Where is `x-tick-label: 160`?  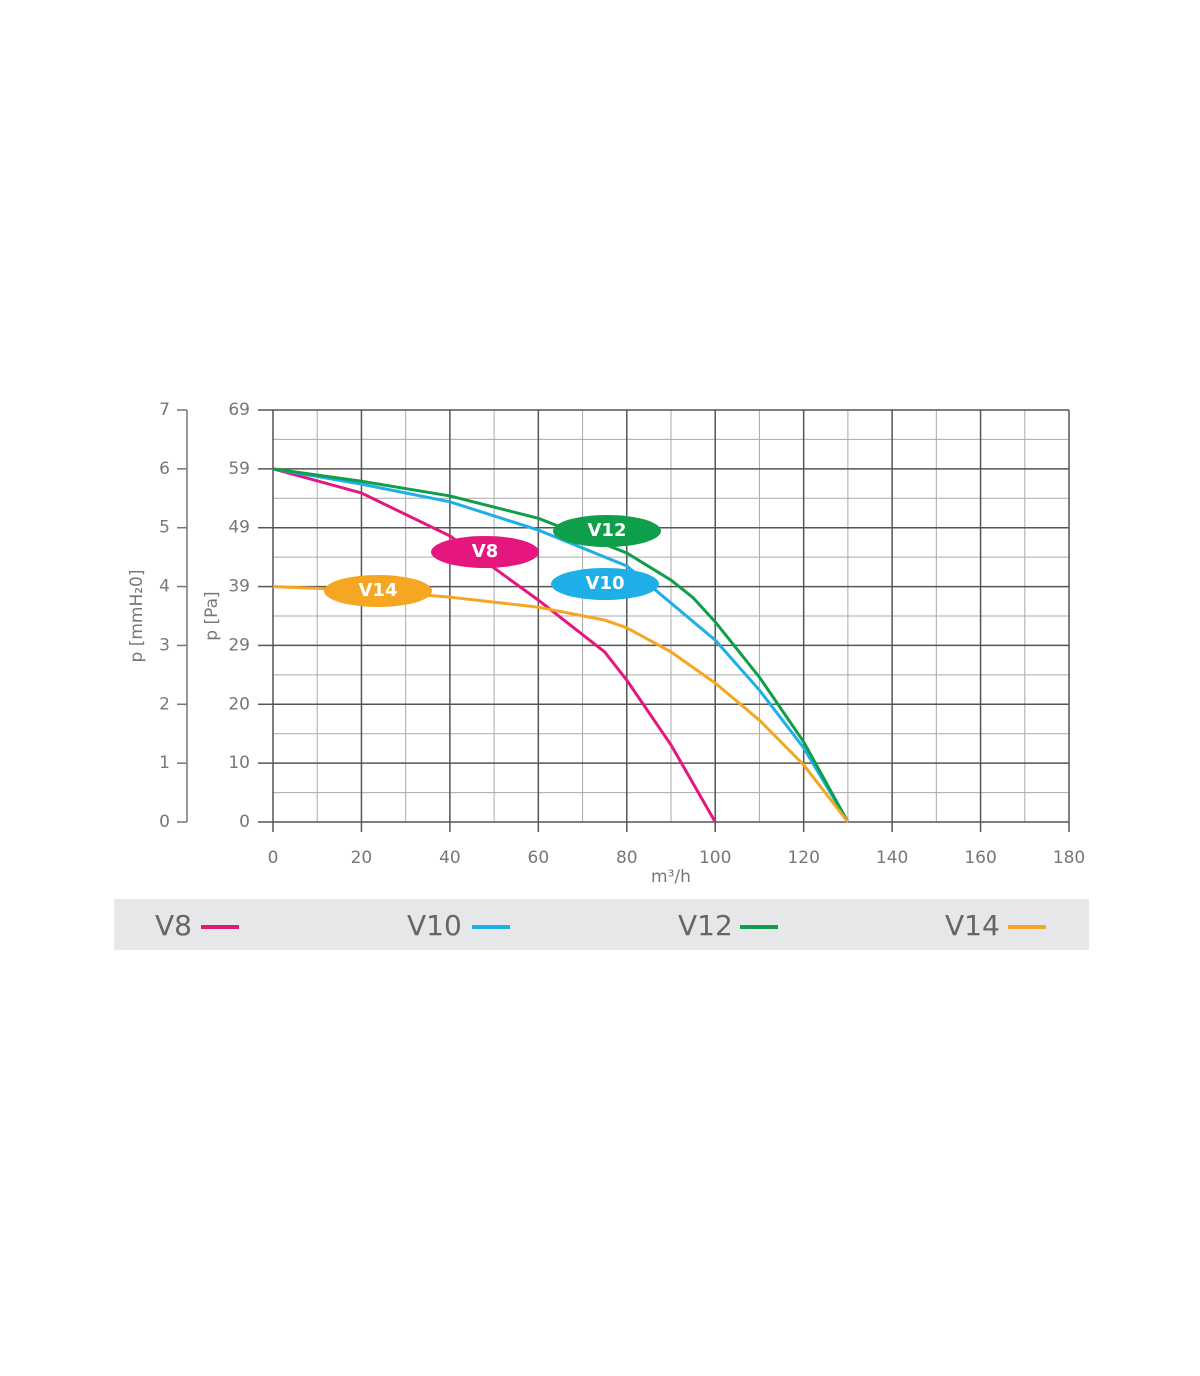
x-tick-label: 160 is located at coordinates (980, 858).